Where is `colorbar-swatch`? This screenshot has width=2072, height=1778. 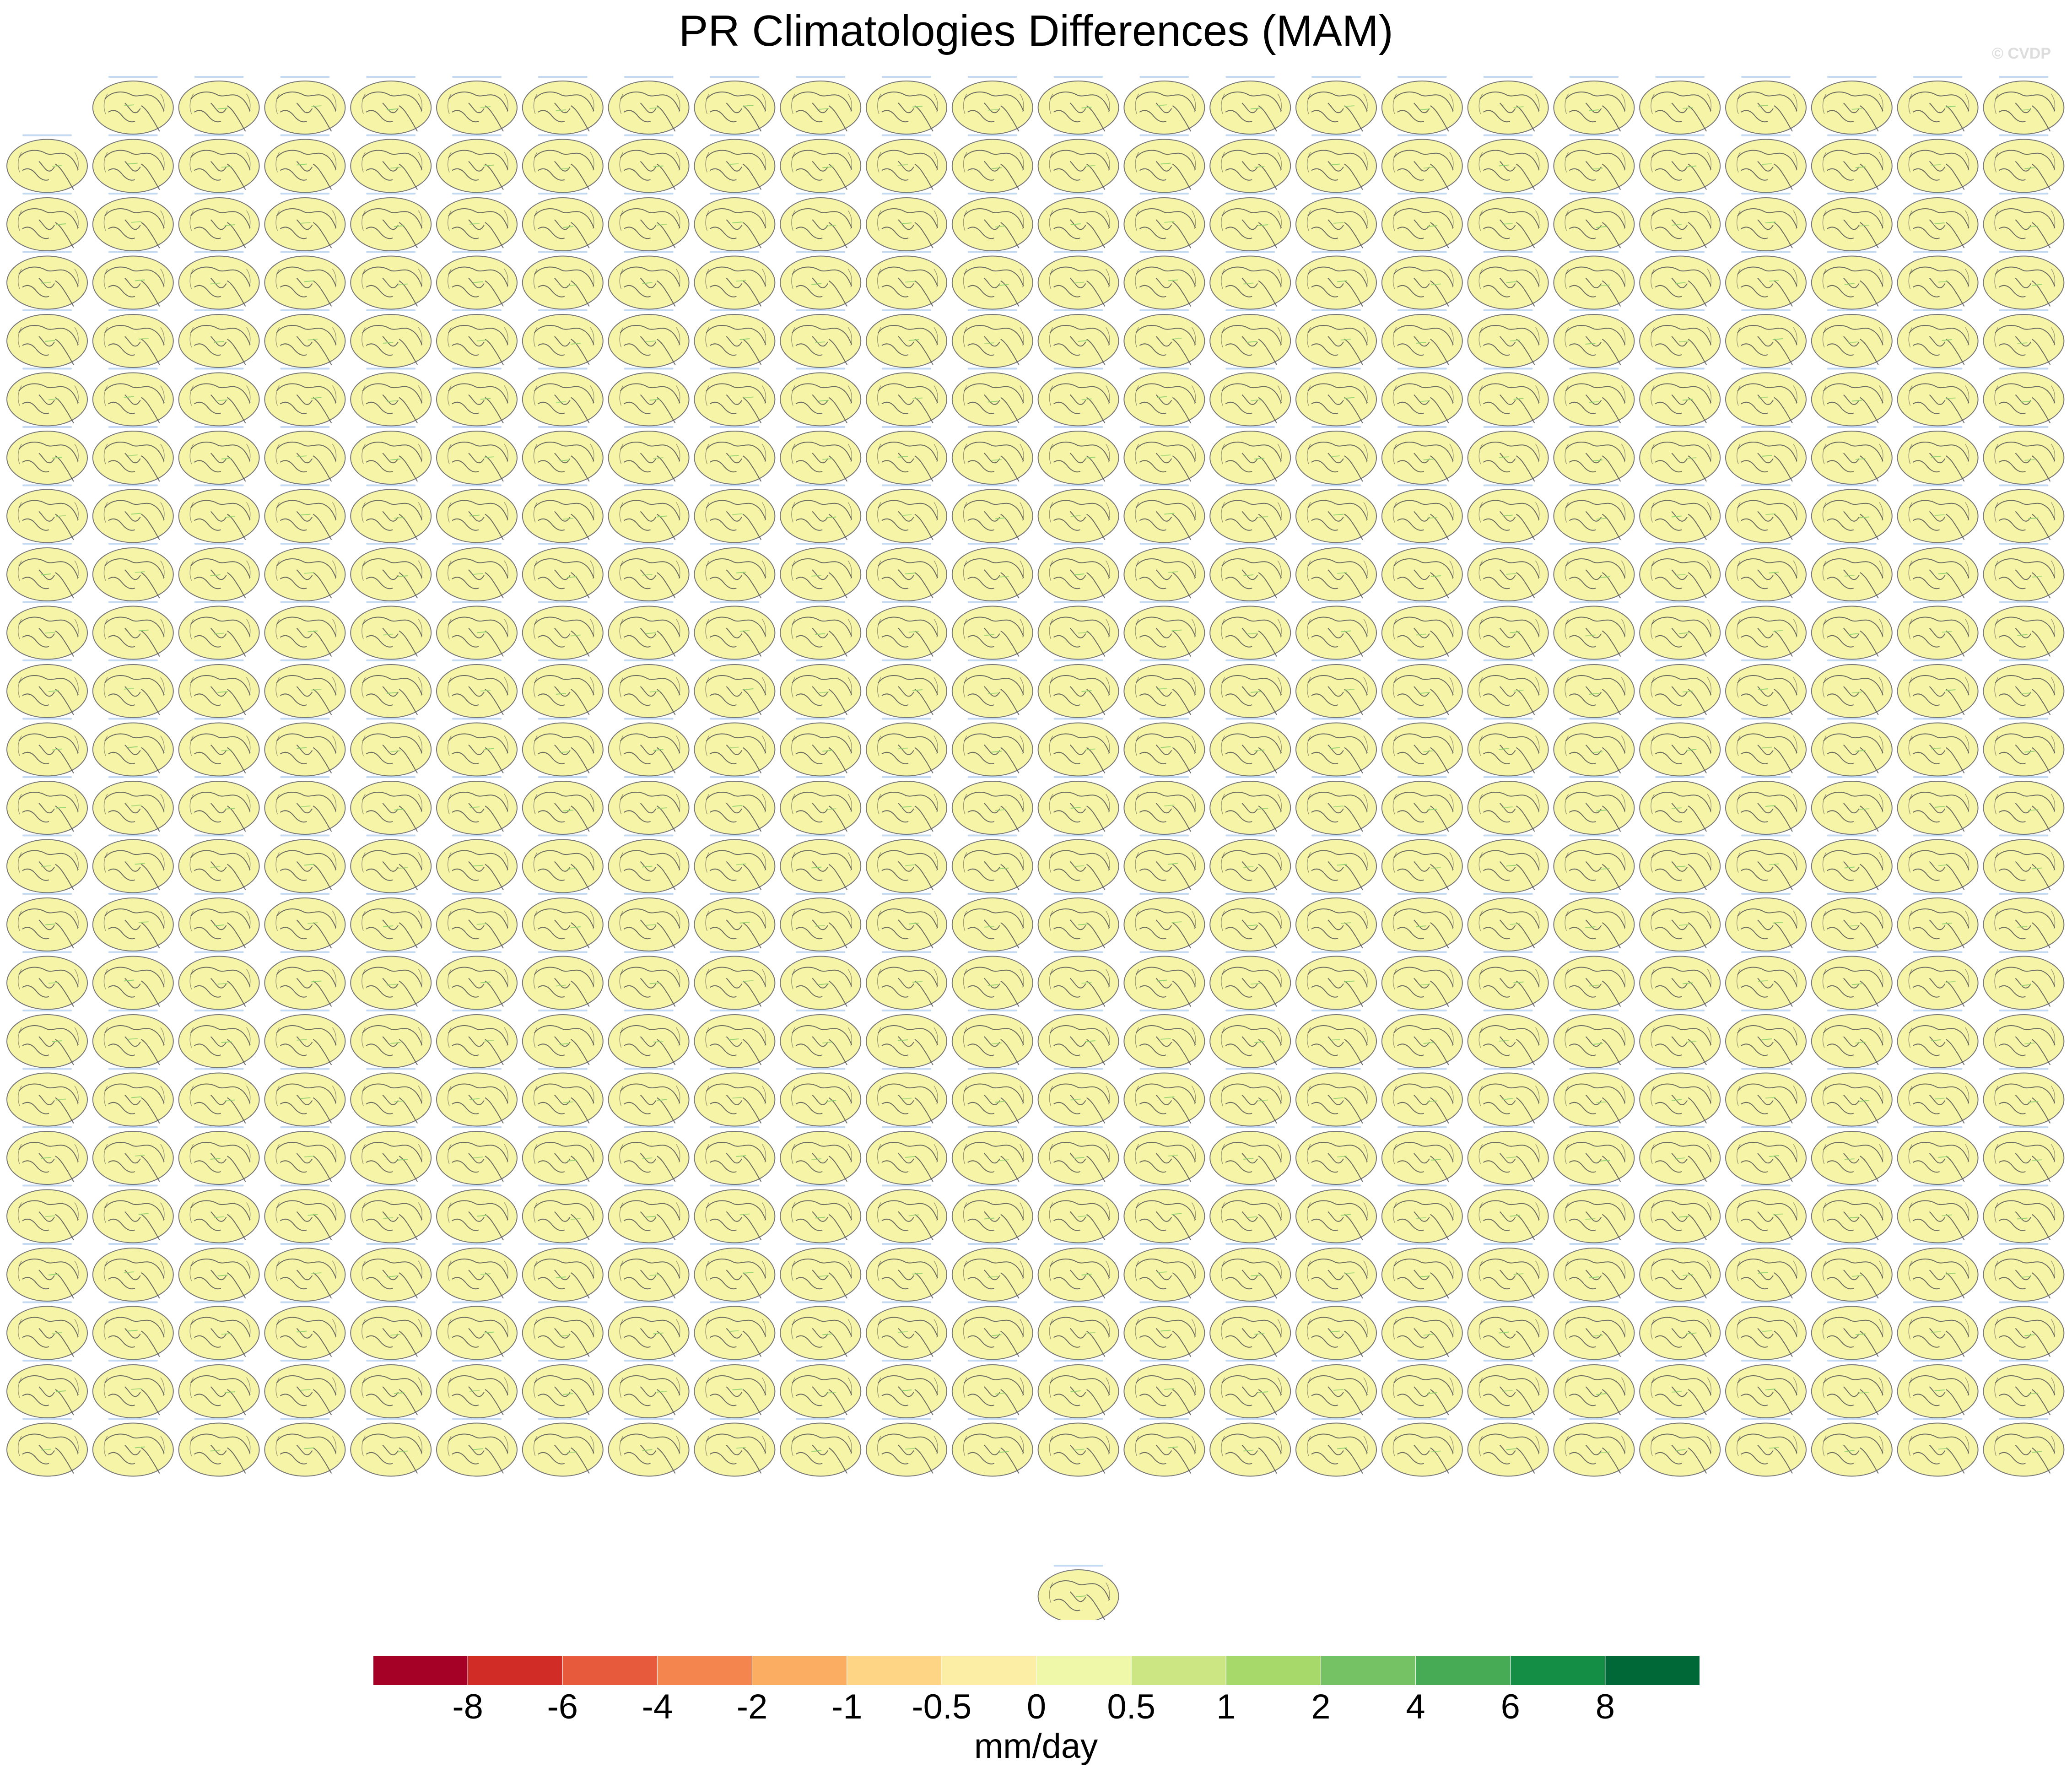 colorbar-swatch is located at coordinates (894, 1670).